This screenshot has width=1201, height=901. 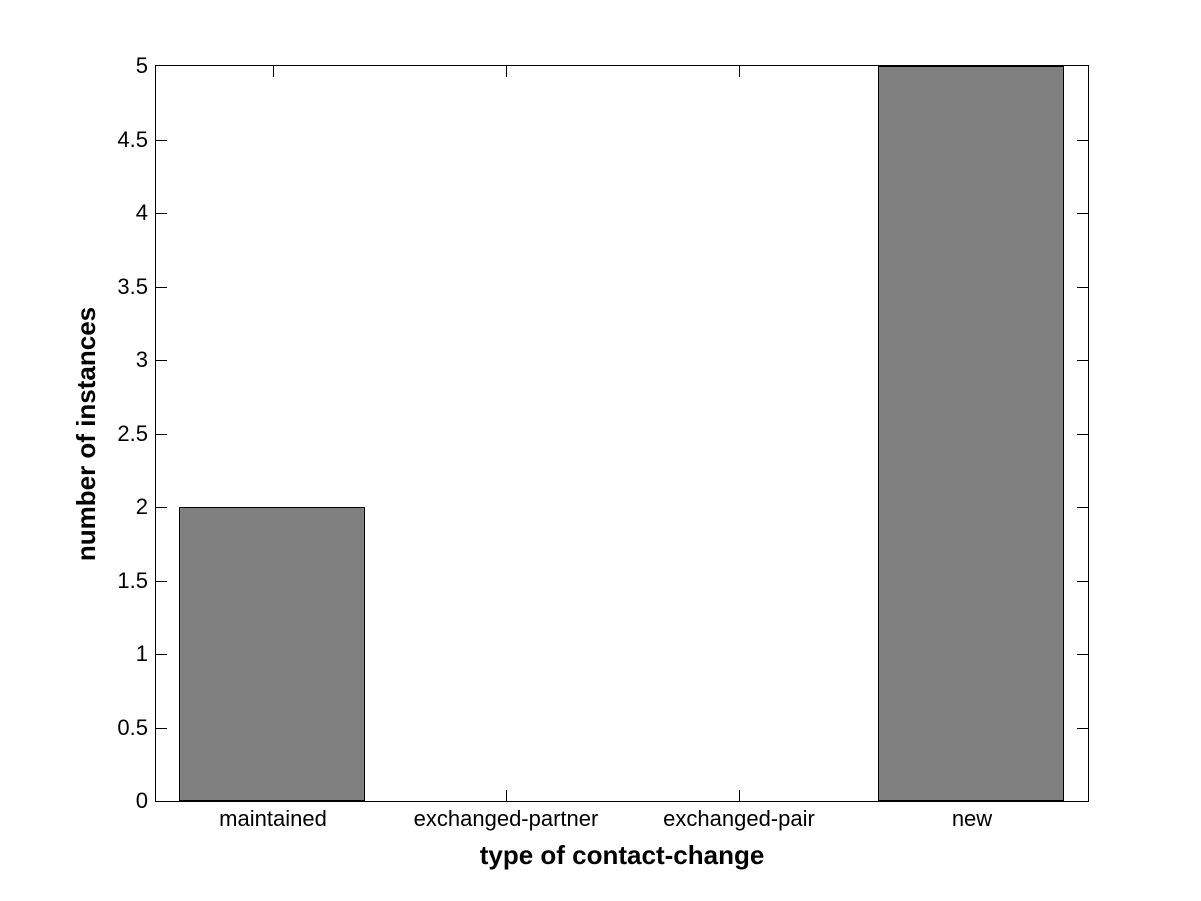 I want to click on y-tick-label: 4.5, so click(x=132, y=139).